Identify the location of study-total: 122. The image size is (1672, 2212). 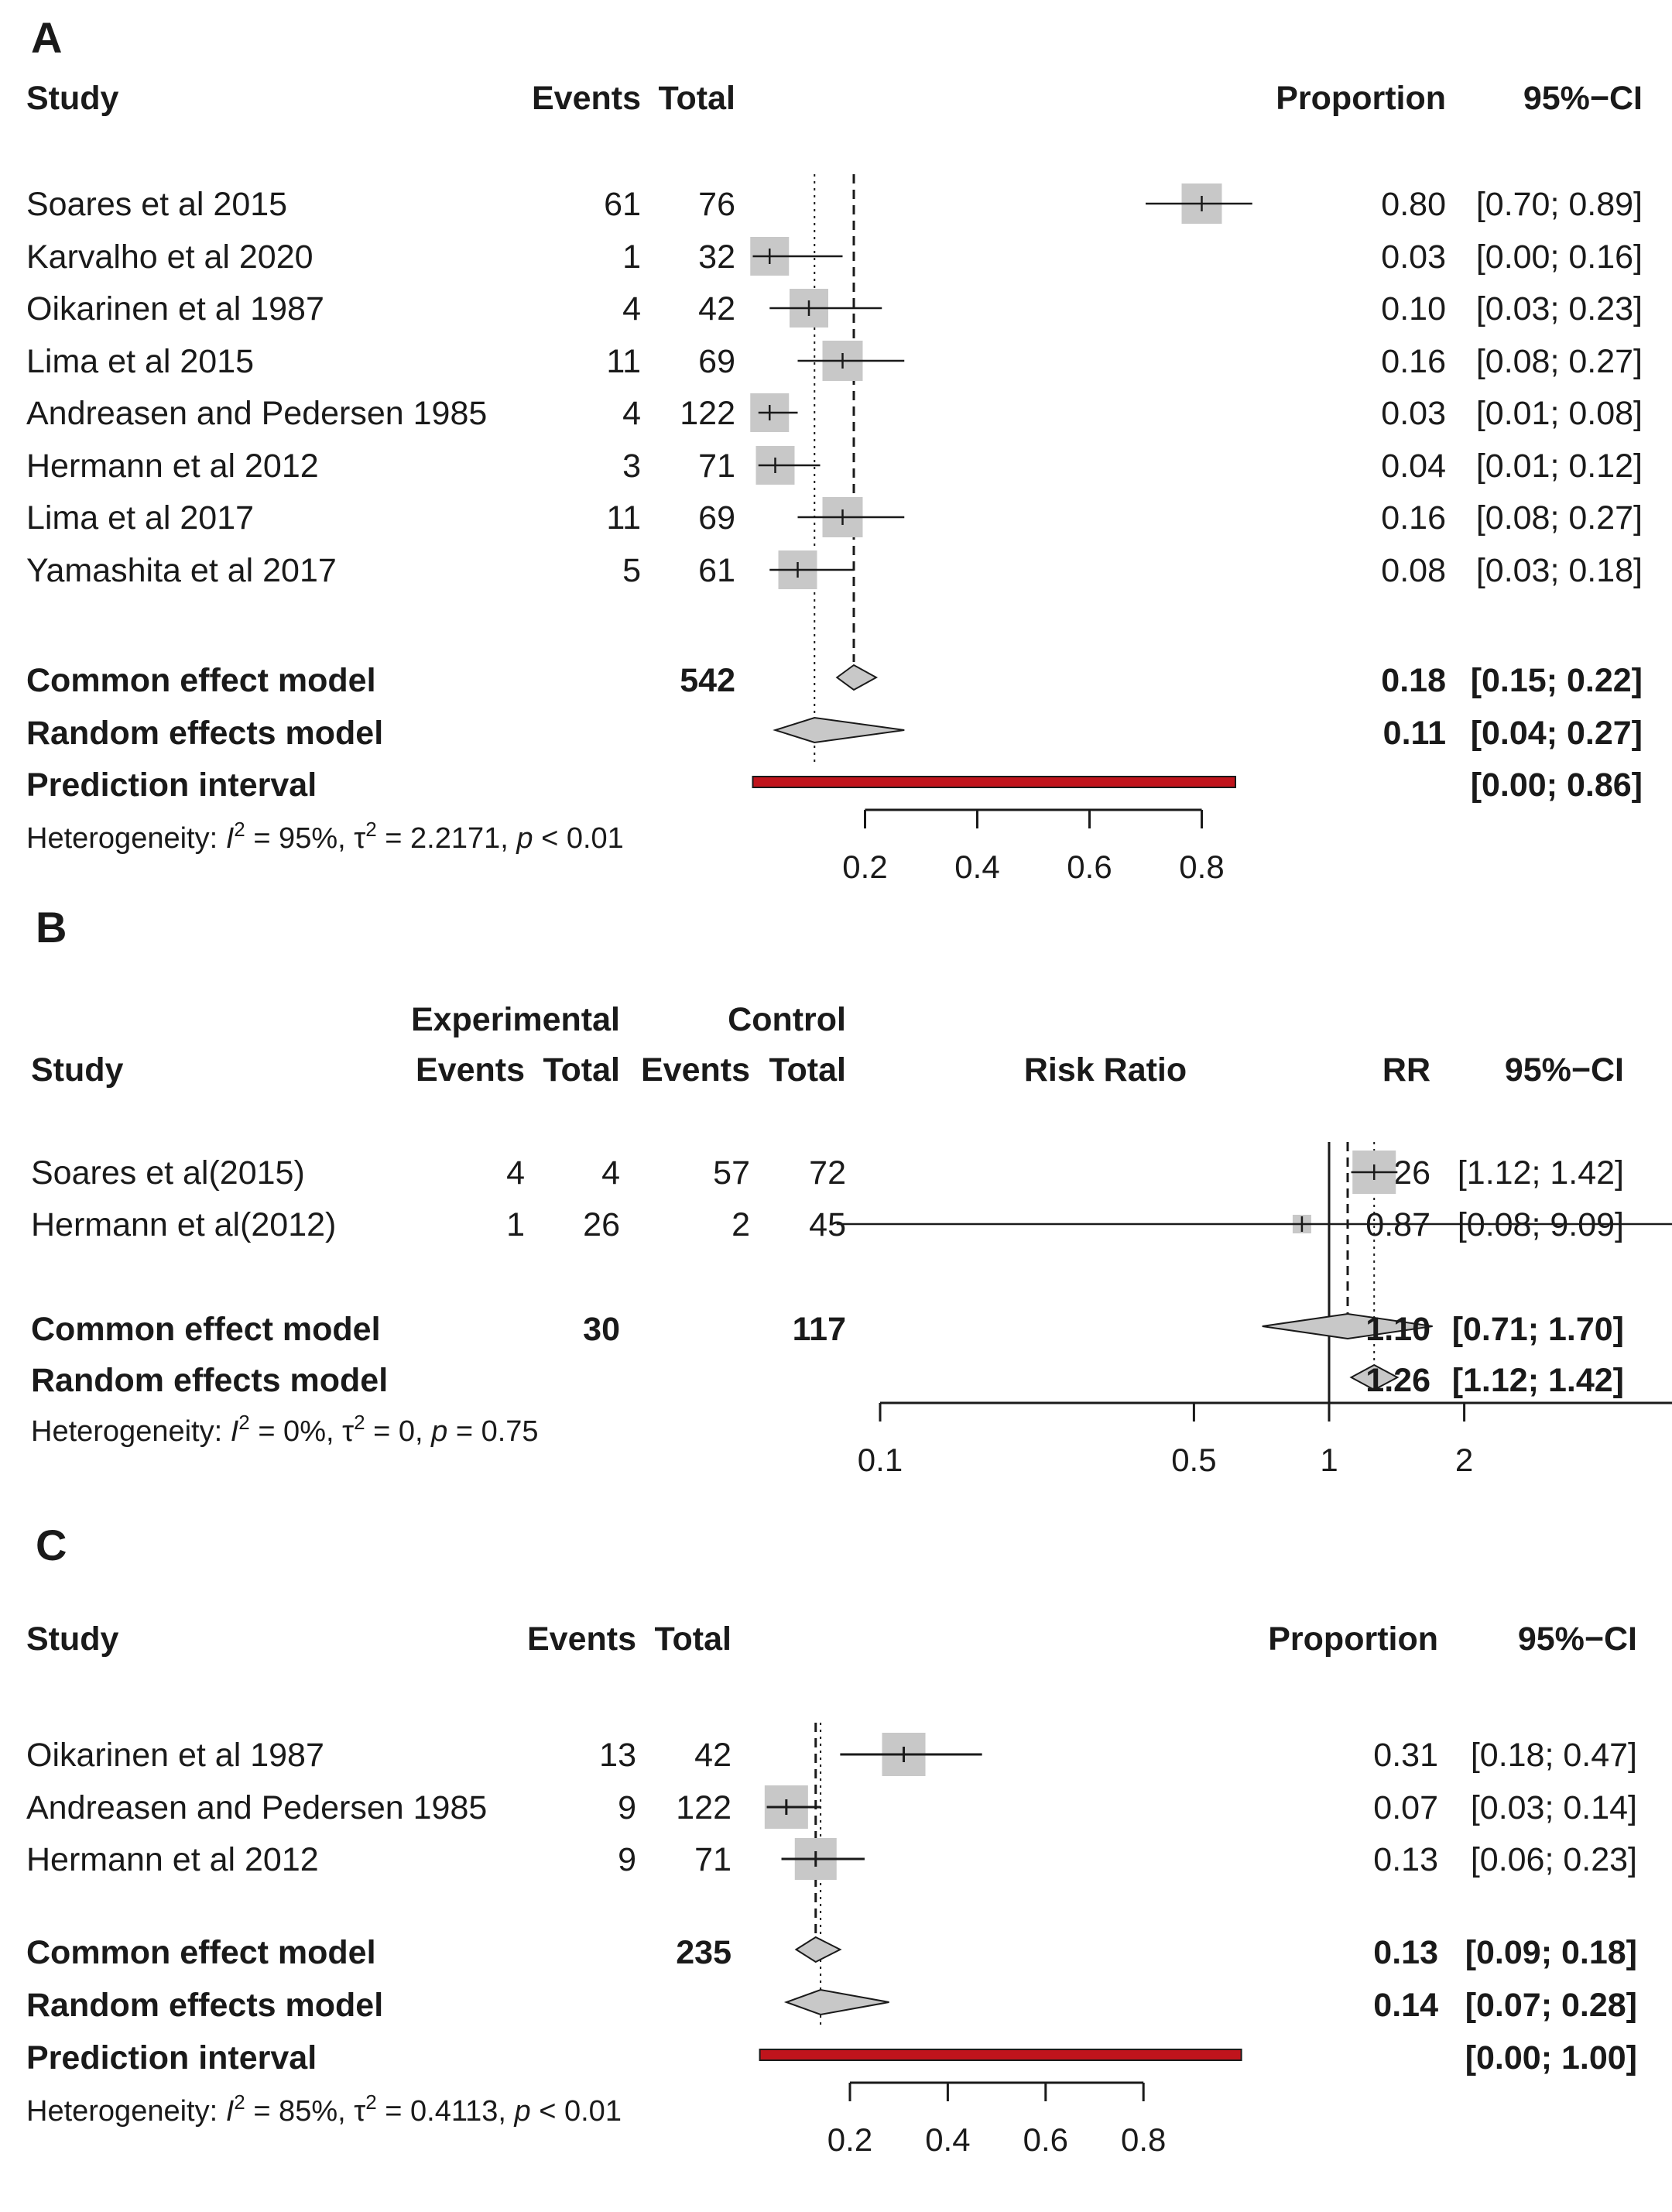
(704, 1808).